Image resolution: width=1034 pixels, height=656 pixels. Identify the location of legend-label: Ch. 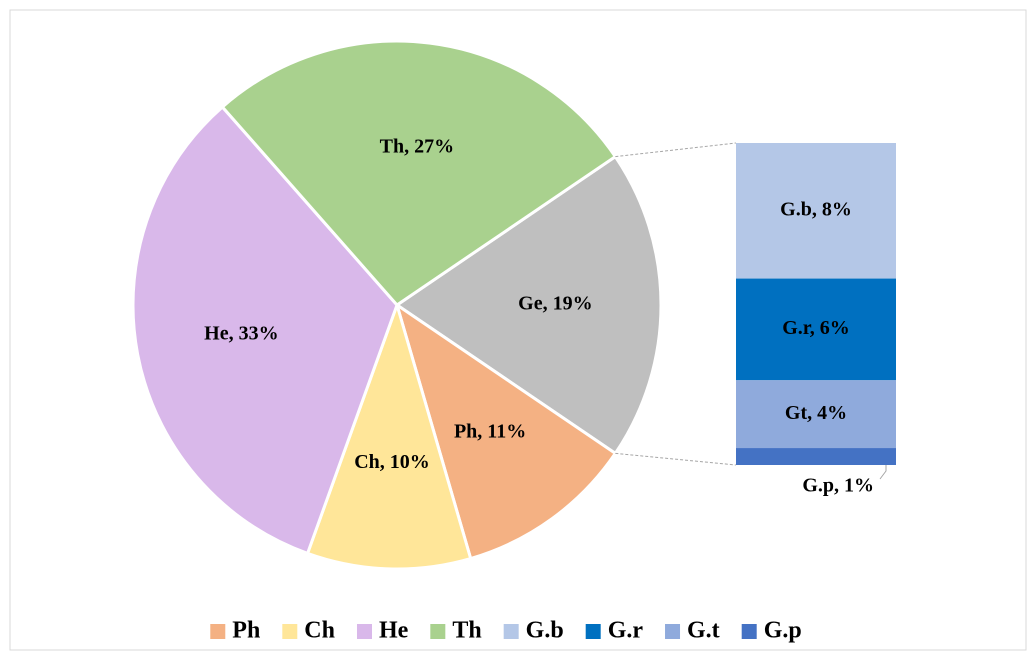
(319, 631).